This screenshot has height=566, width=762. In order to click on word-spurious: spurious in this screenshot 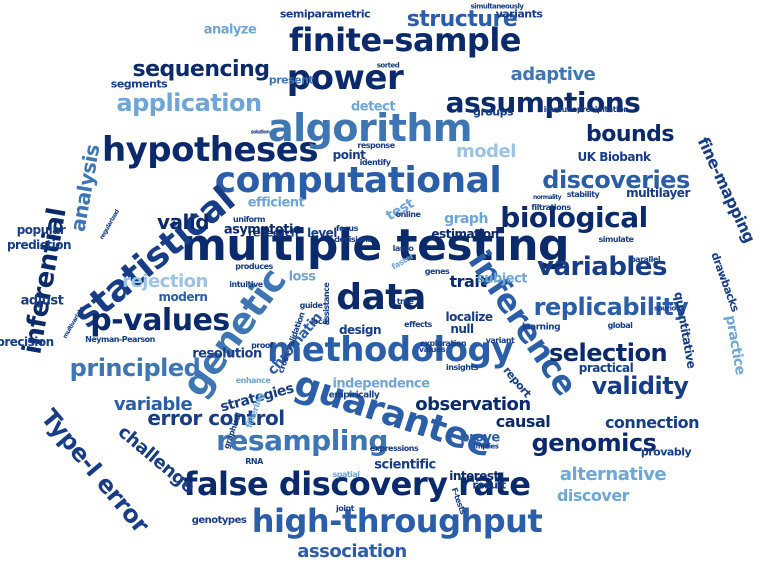, I will do `click(669, 308)`.